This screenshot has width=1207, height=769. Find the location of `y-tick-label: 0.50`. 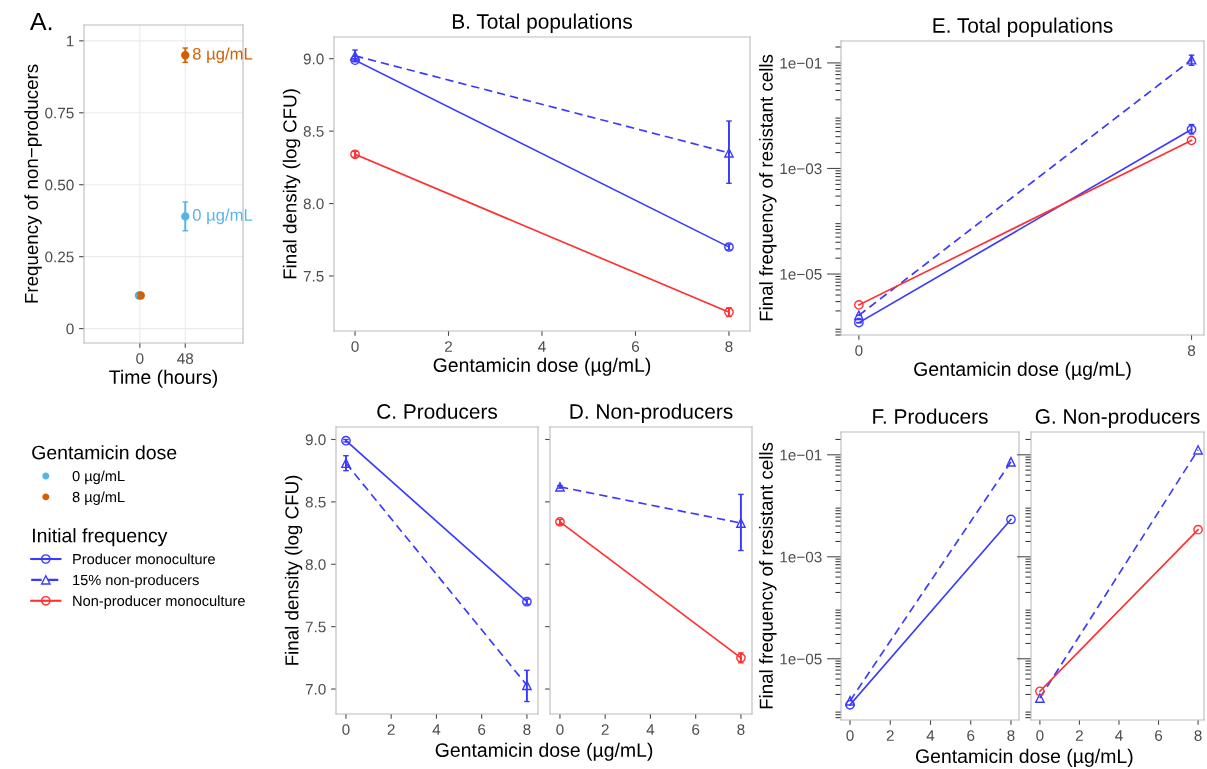

y-tick-label: 0.50 is located at coordinates (59, 185).